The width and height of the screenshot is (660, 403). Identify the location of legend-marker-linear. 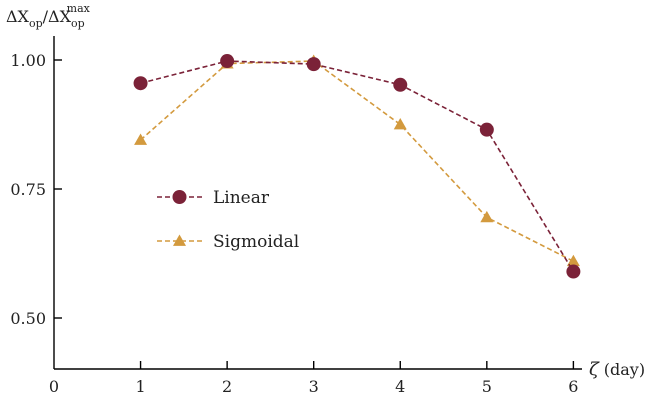
(179, 197).